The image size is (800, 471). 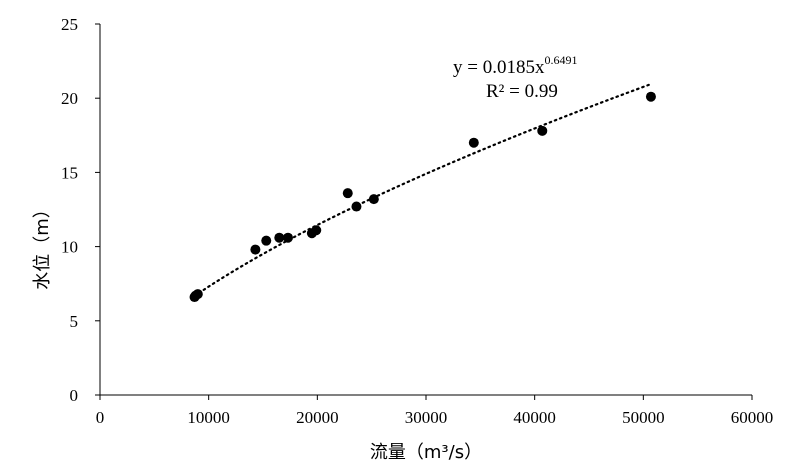 I want to click on x-tick-label: 20000, so click(x=317, y=417).